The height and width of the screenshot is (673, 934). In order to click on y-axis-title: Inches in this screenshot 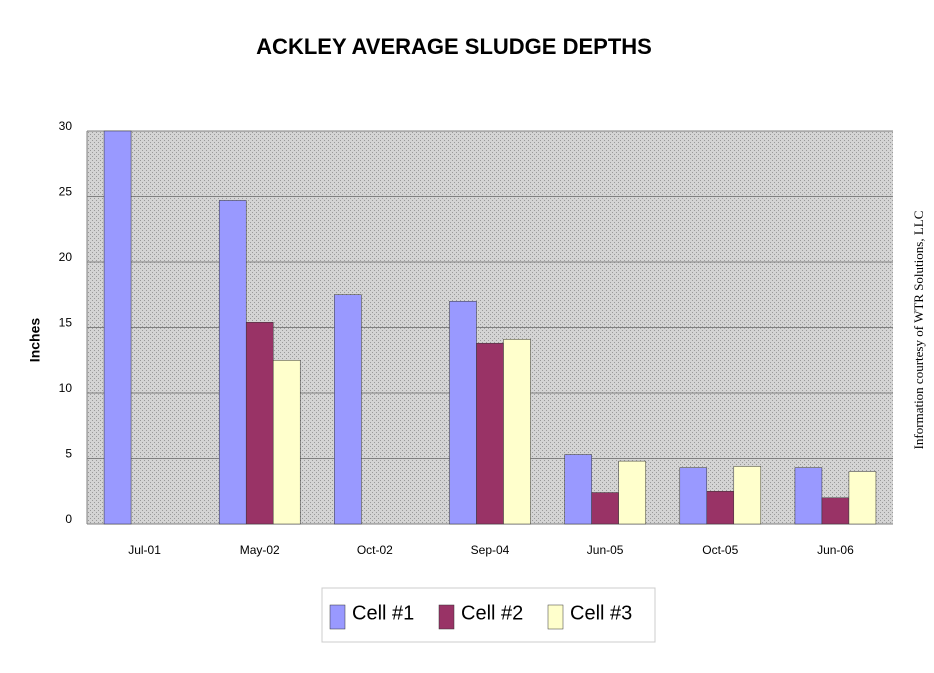, I will do `click(35, 340)`.